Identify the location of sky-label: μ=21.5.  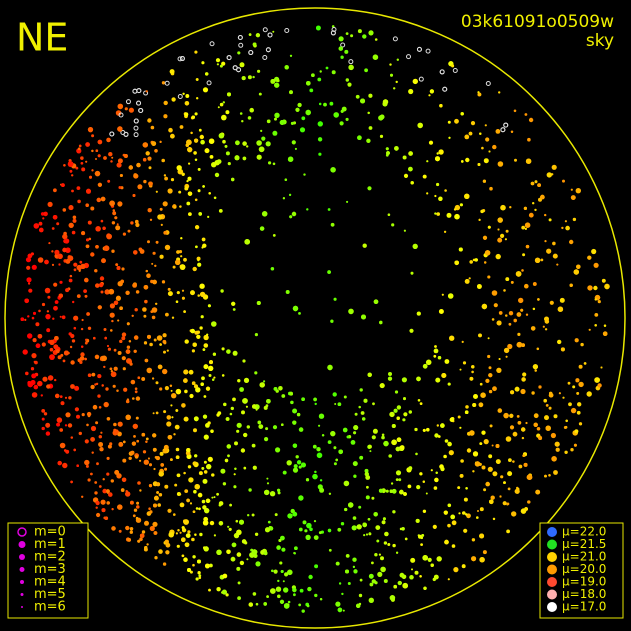
(584, 544).